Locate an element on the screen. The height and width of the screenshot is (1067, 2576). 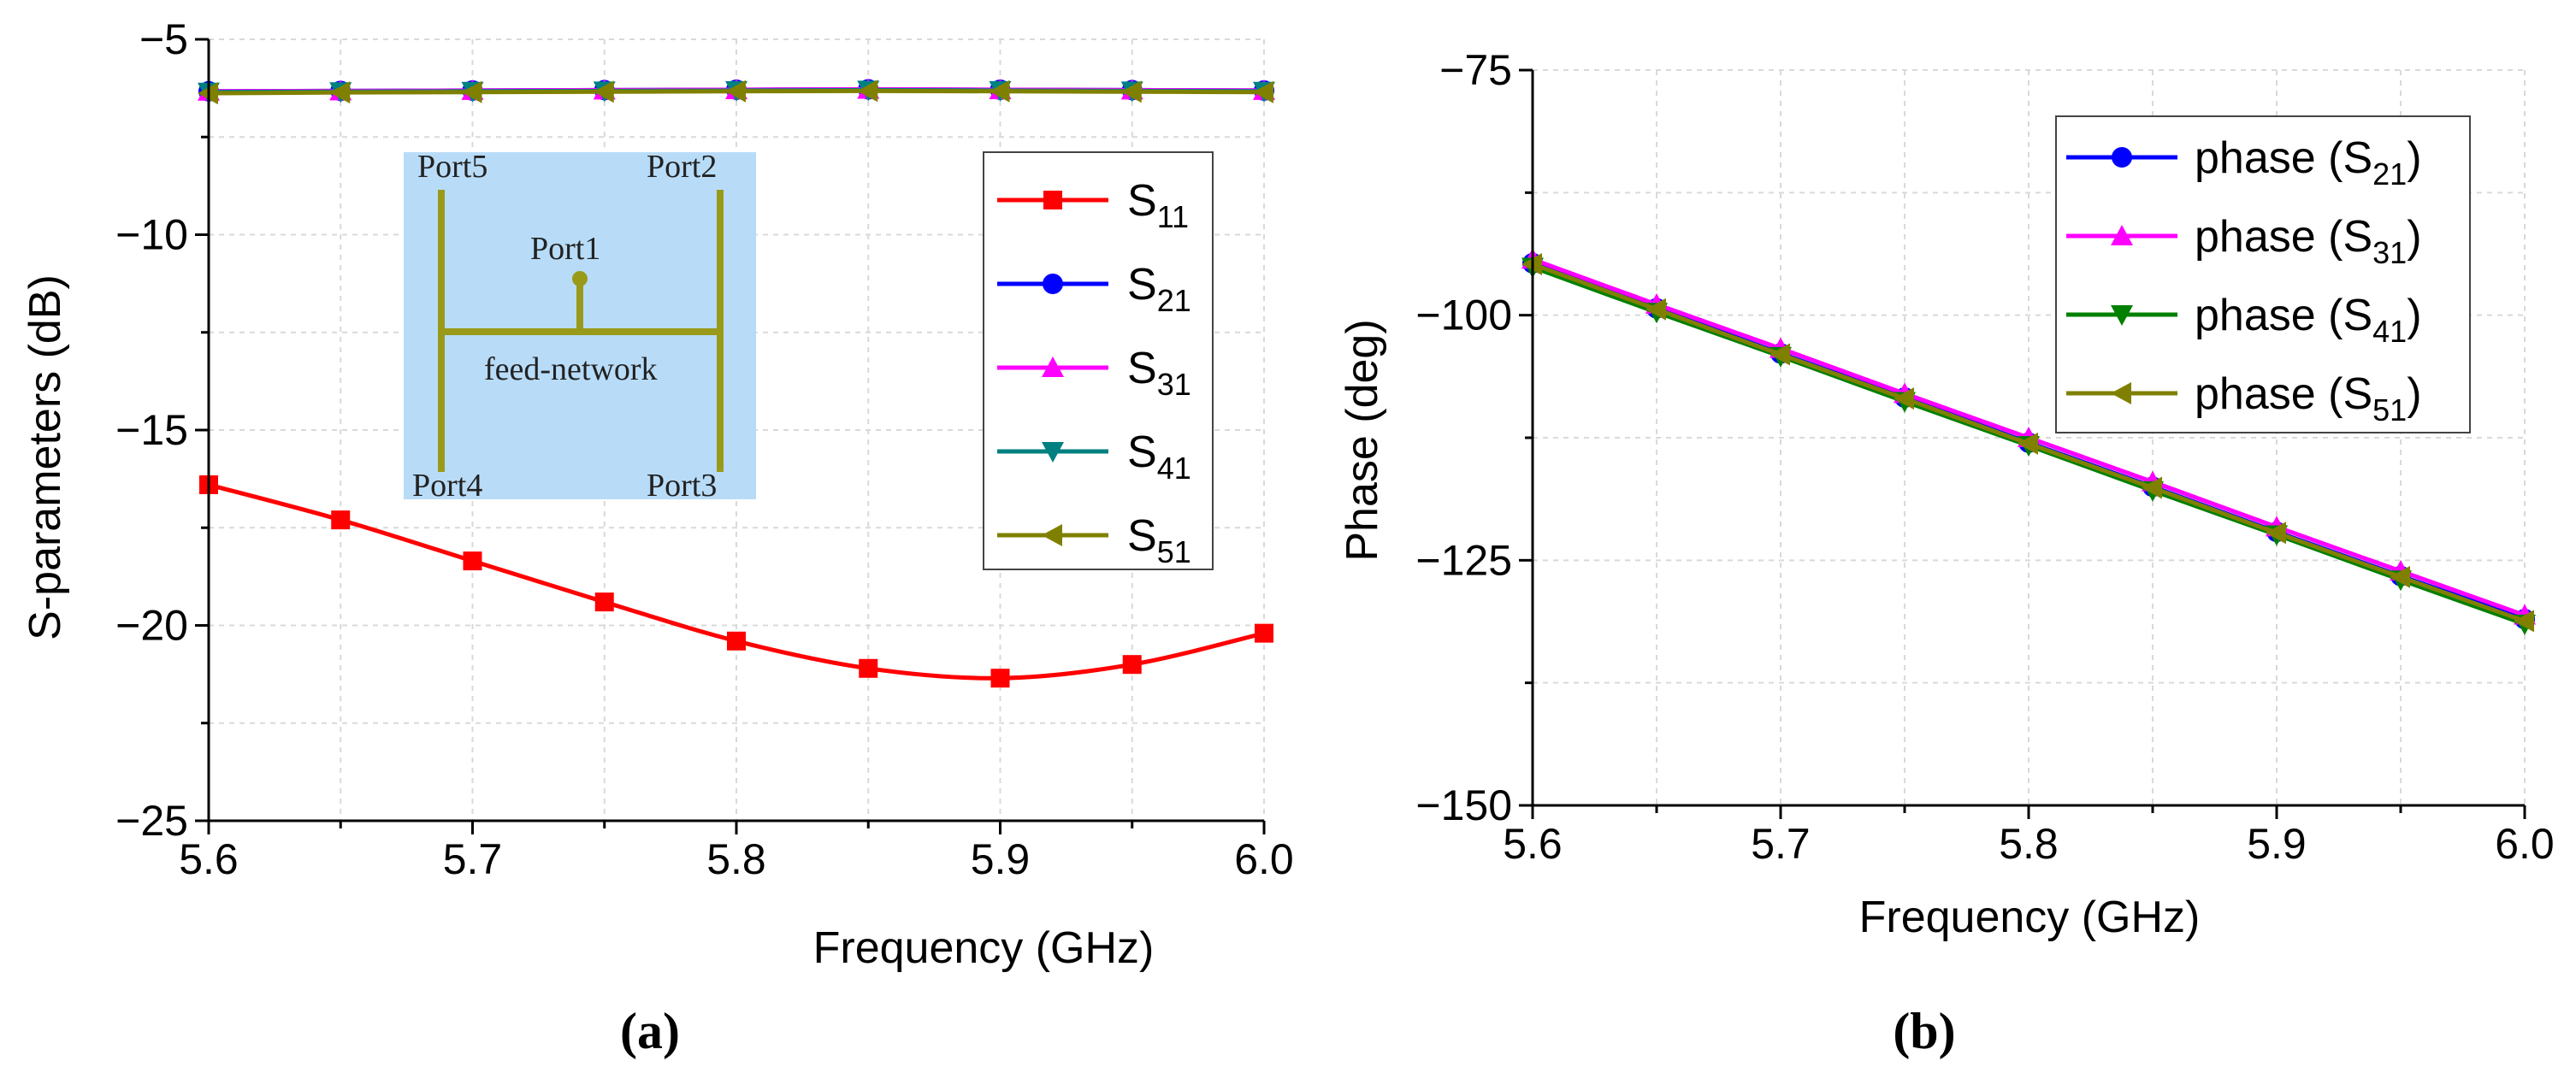
y-tick-label: −100 is located at coordinates (1463, 315).